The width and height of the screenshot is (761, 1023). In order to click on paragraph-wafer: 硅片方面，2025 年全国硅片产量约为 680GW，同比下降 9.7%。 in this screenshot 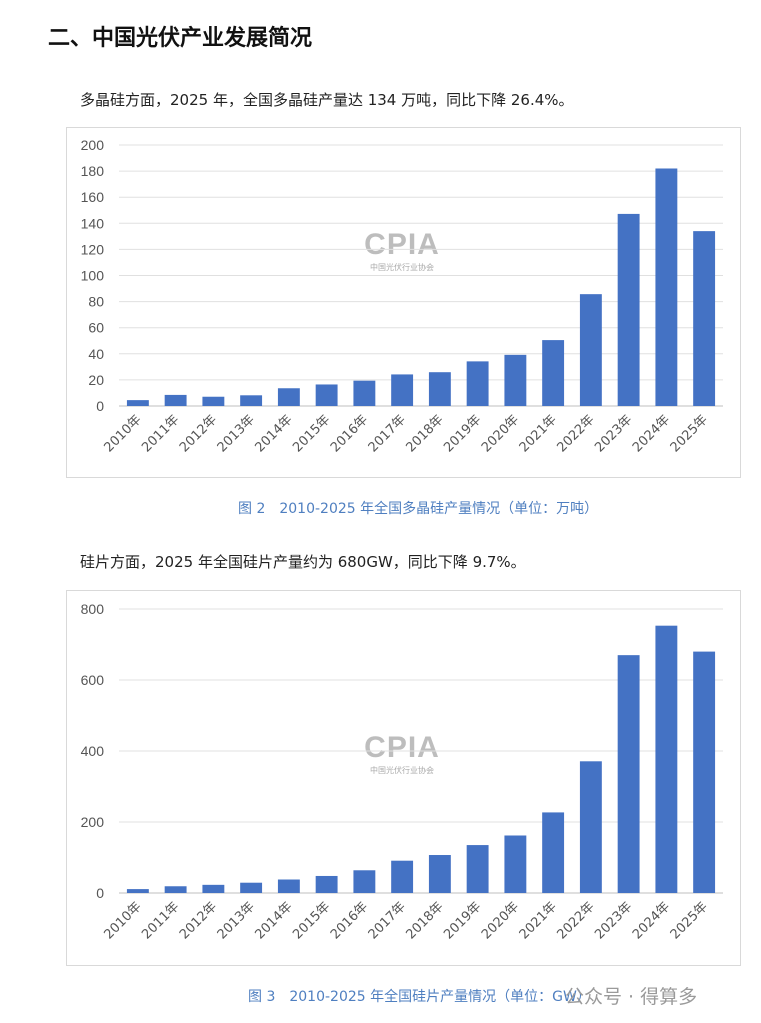, I will do `click(303, 562)`.